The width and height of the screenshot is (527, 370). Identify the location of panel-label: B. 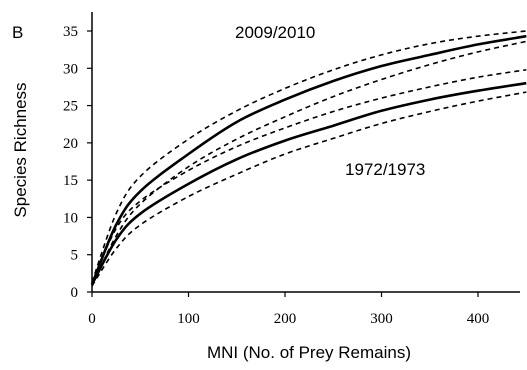
(17, 32).